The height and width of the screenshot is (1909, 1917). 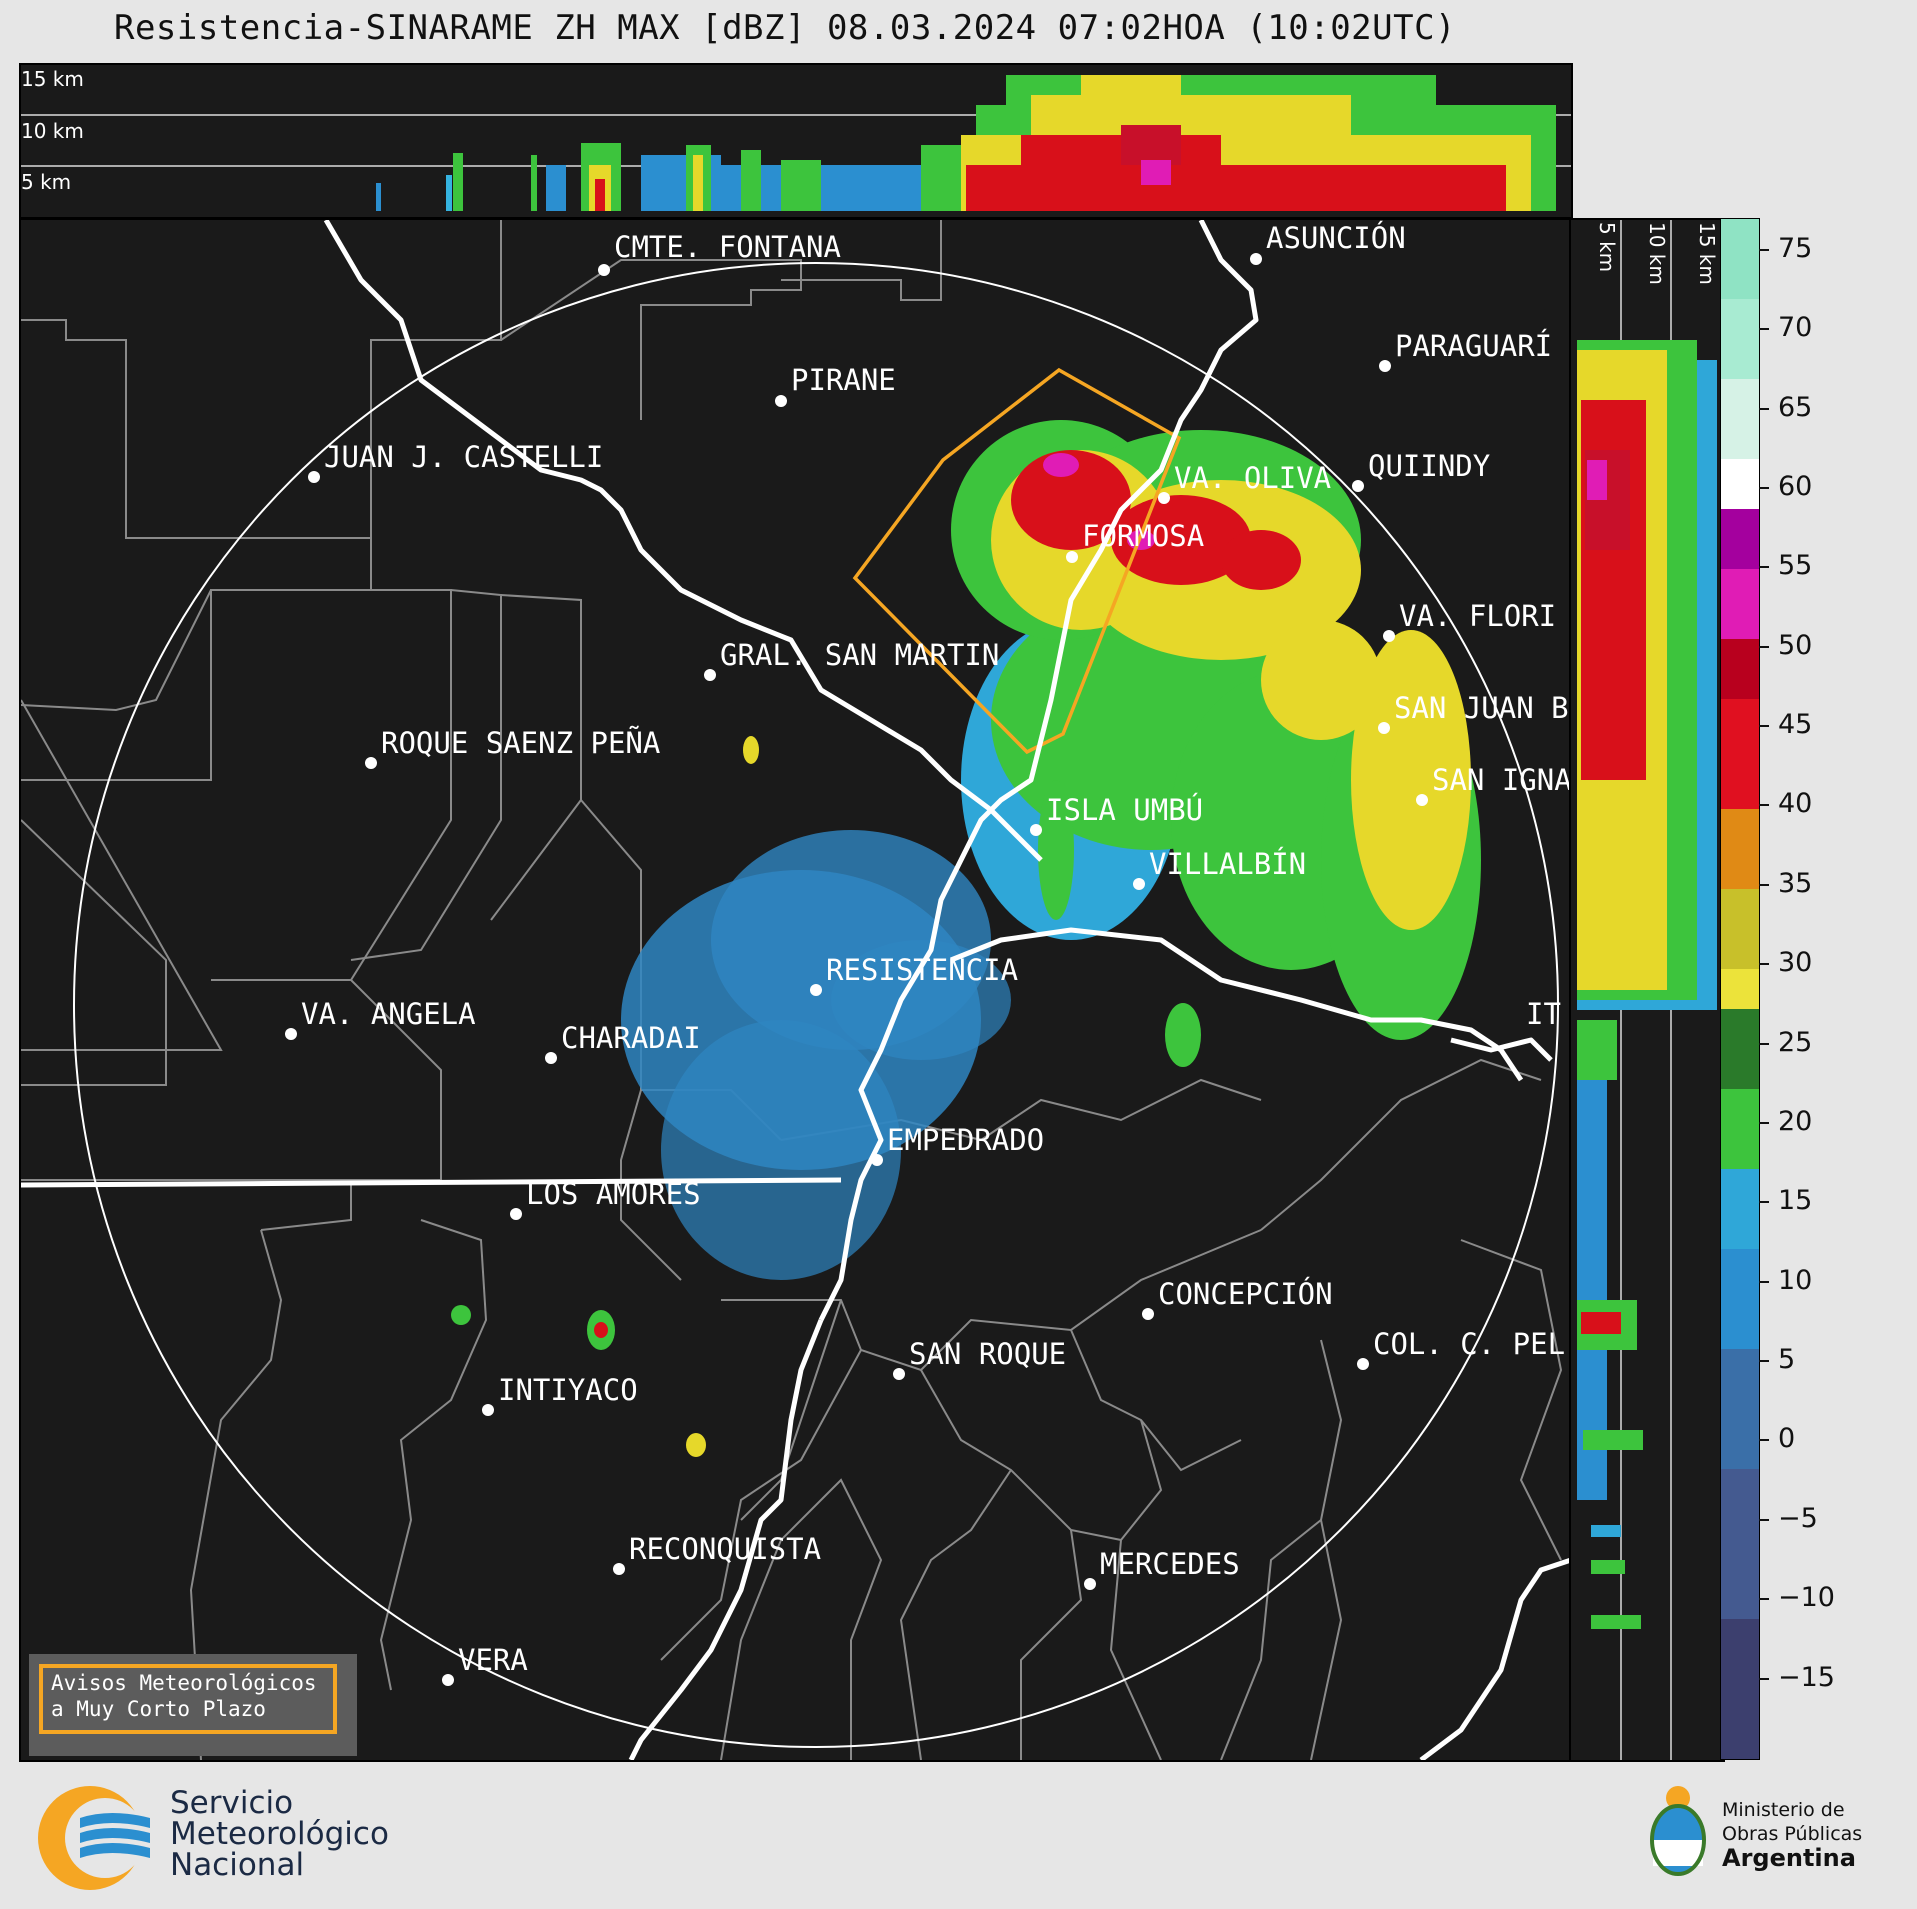 I want to click on side-echo-profile, so click(x=1647, y=984).